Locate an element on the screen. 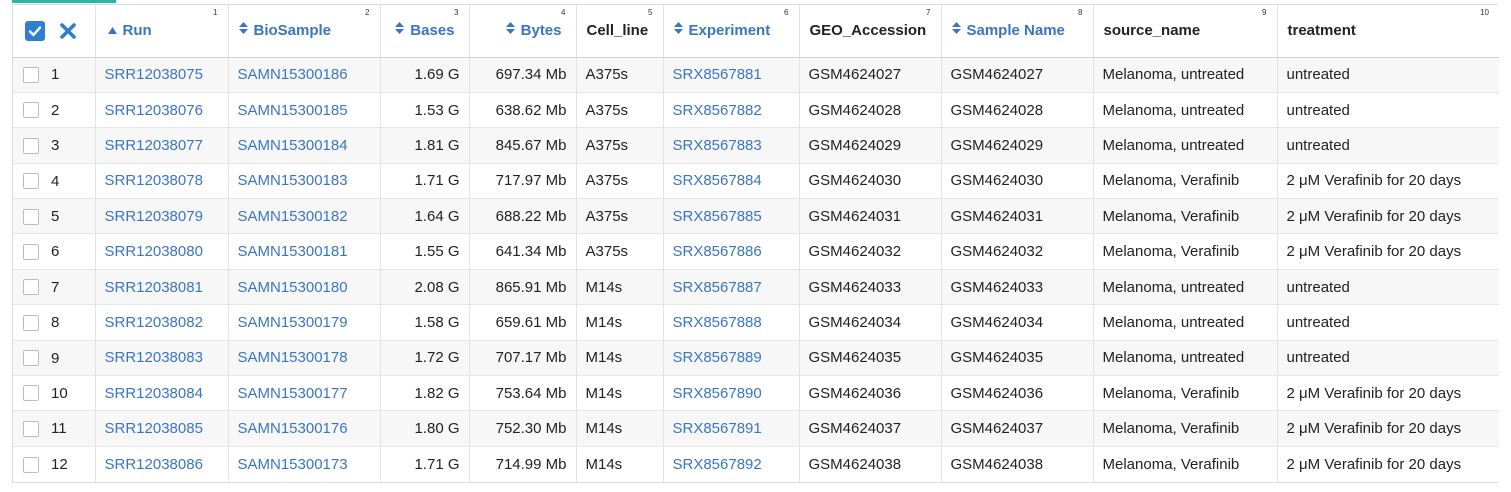 Image resolution: width=1511 pixels, height=492 pixels. biosample-link: SAMN15300185 is located at coordinates (304, 110).